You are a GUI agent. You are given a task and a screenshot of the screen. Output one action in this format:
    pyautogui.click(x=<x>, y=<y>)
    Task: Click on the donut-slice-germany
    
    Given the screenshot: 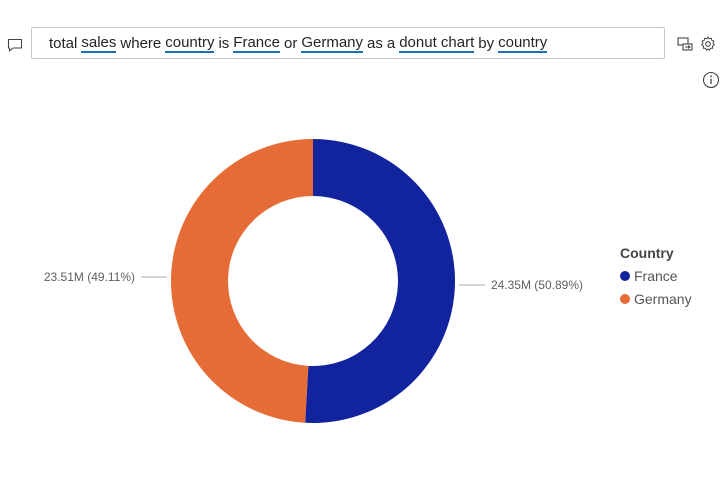 What is the action you would take?
    pyautogui.click(x=241, y=281)
    